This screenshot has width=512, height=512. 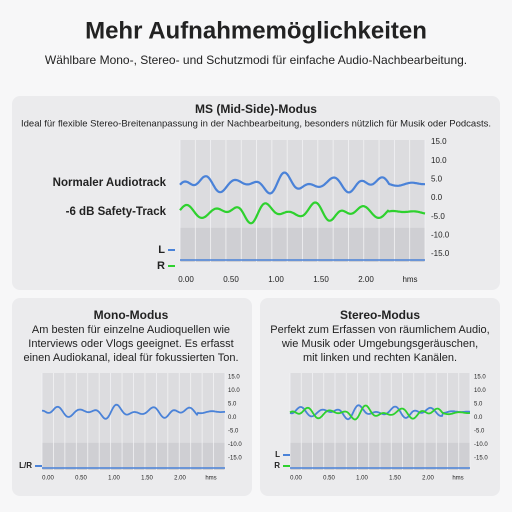 I want to click on panel-title: MS (Mid-Side)-Modus, so click(x=256, y=109).